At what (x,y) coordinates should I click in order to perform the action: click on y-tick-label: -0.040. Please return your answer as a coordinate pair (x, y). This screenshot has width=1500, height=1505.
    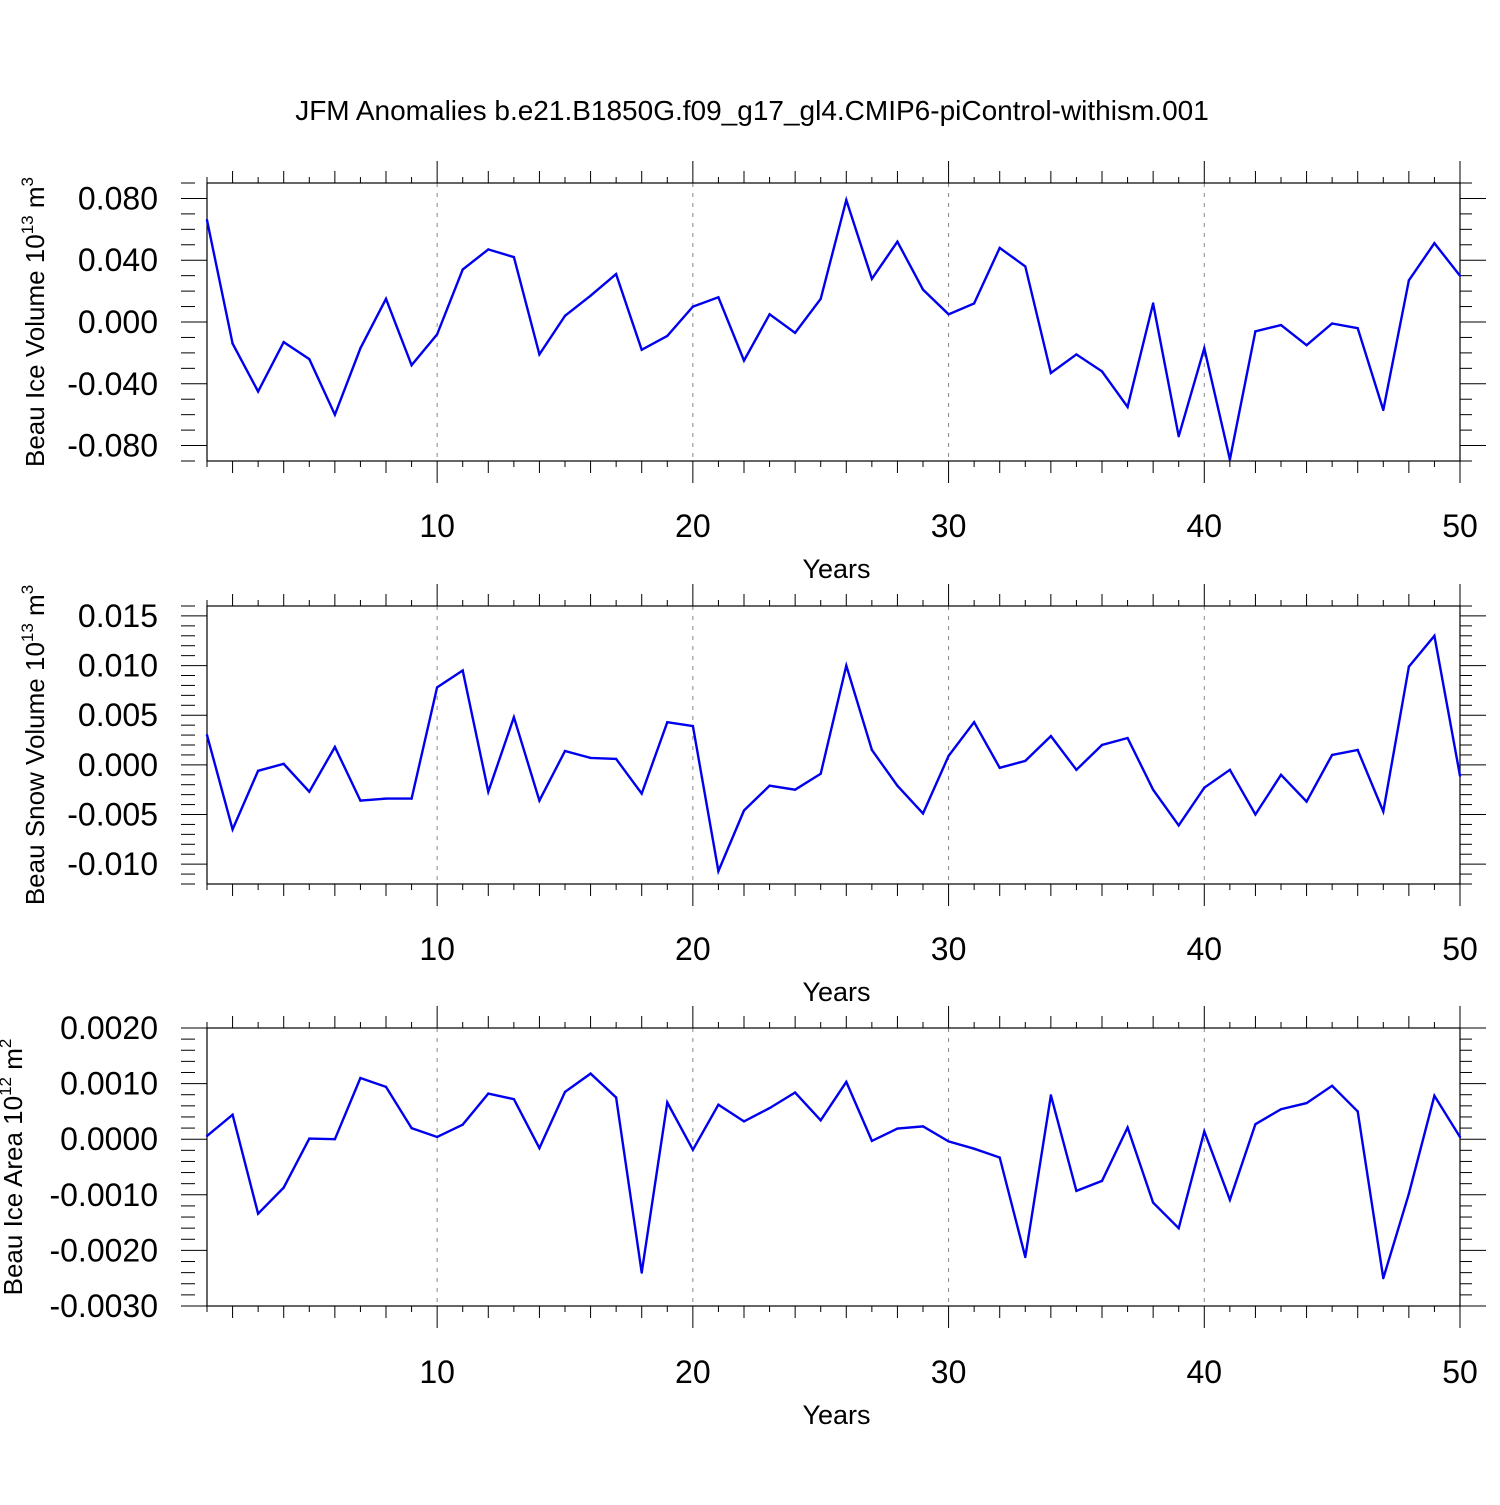
    Looking at the image, I should click on (112, 384).